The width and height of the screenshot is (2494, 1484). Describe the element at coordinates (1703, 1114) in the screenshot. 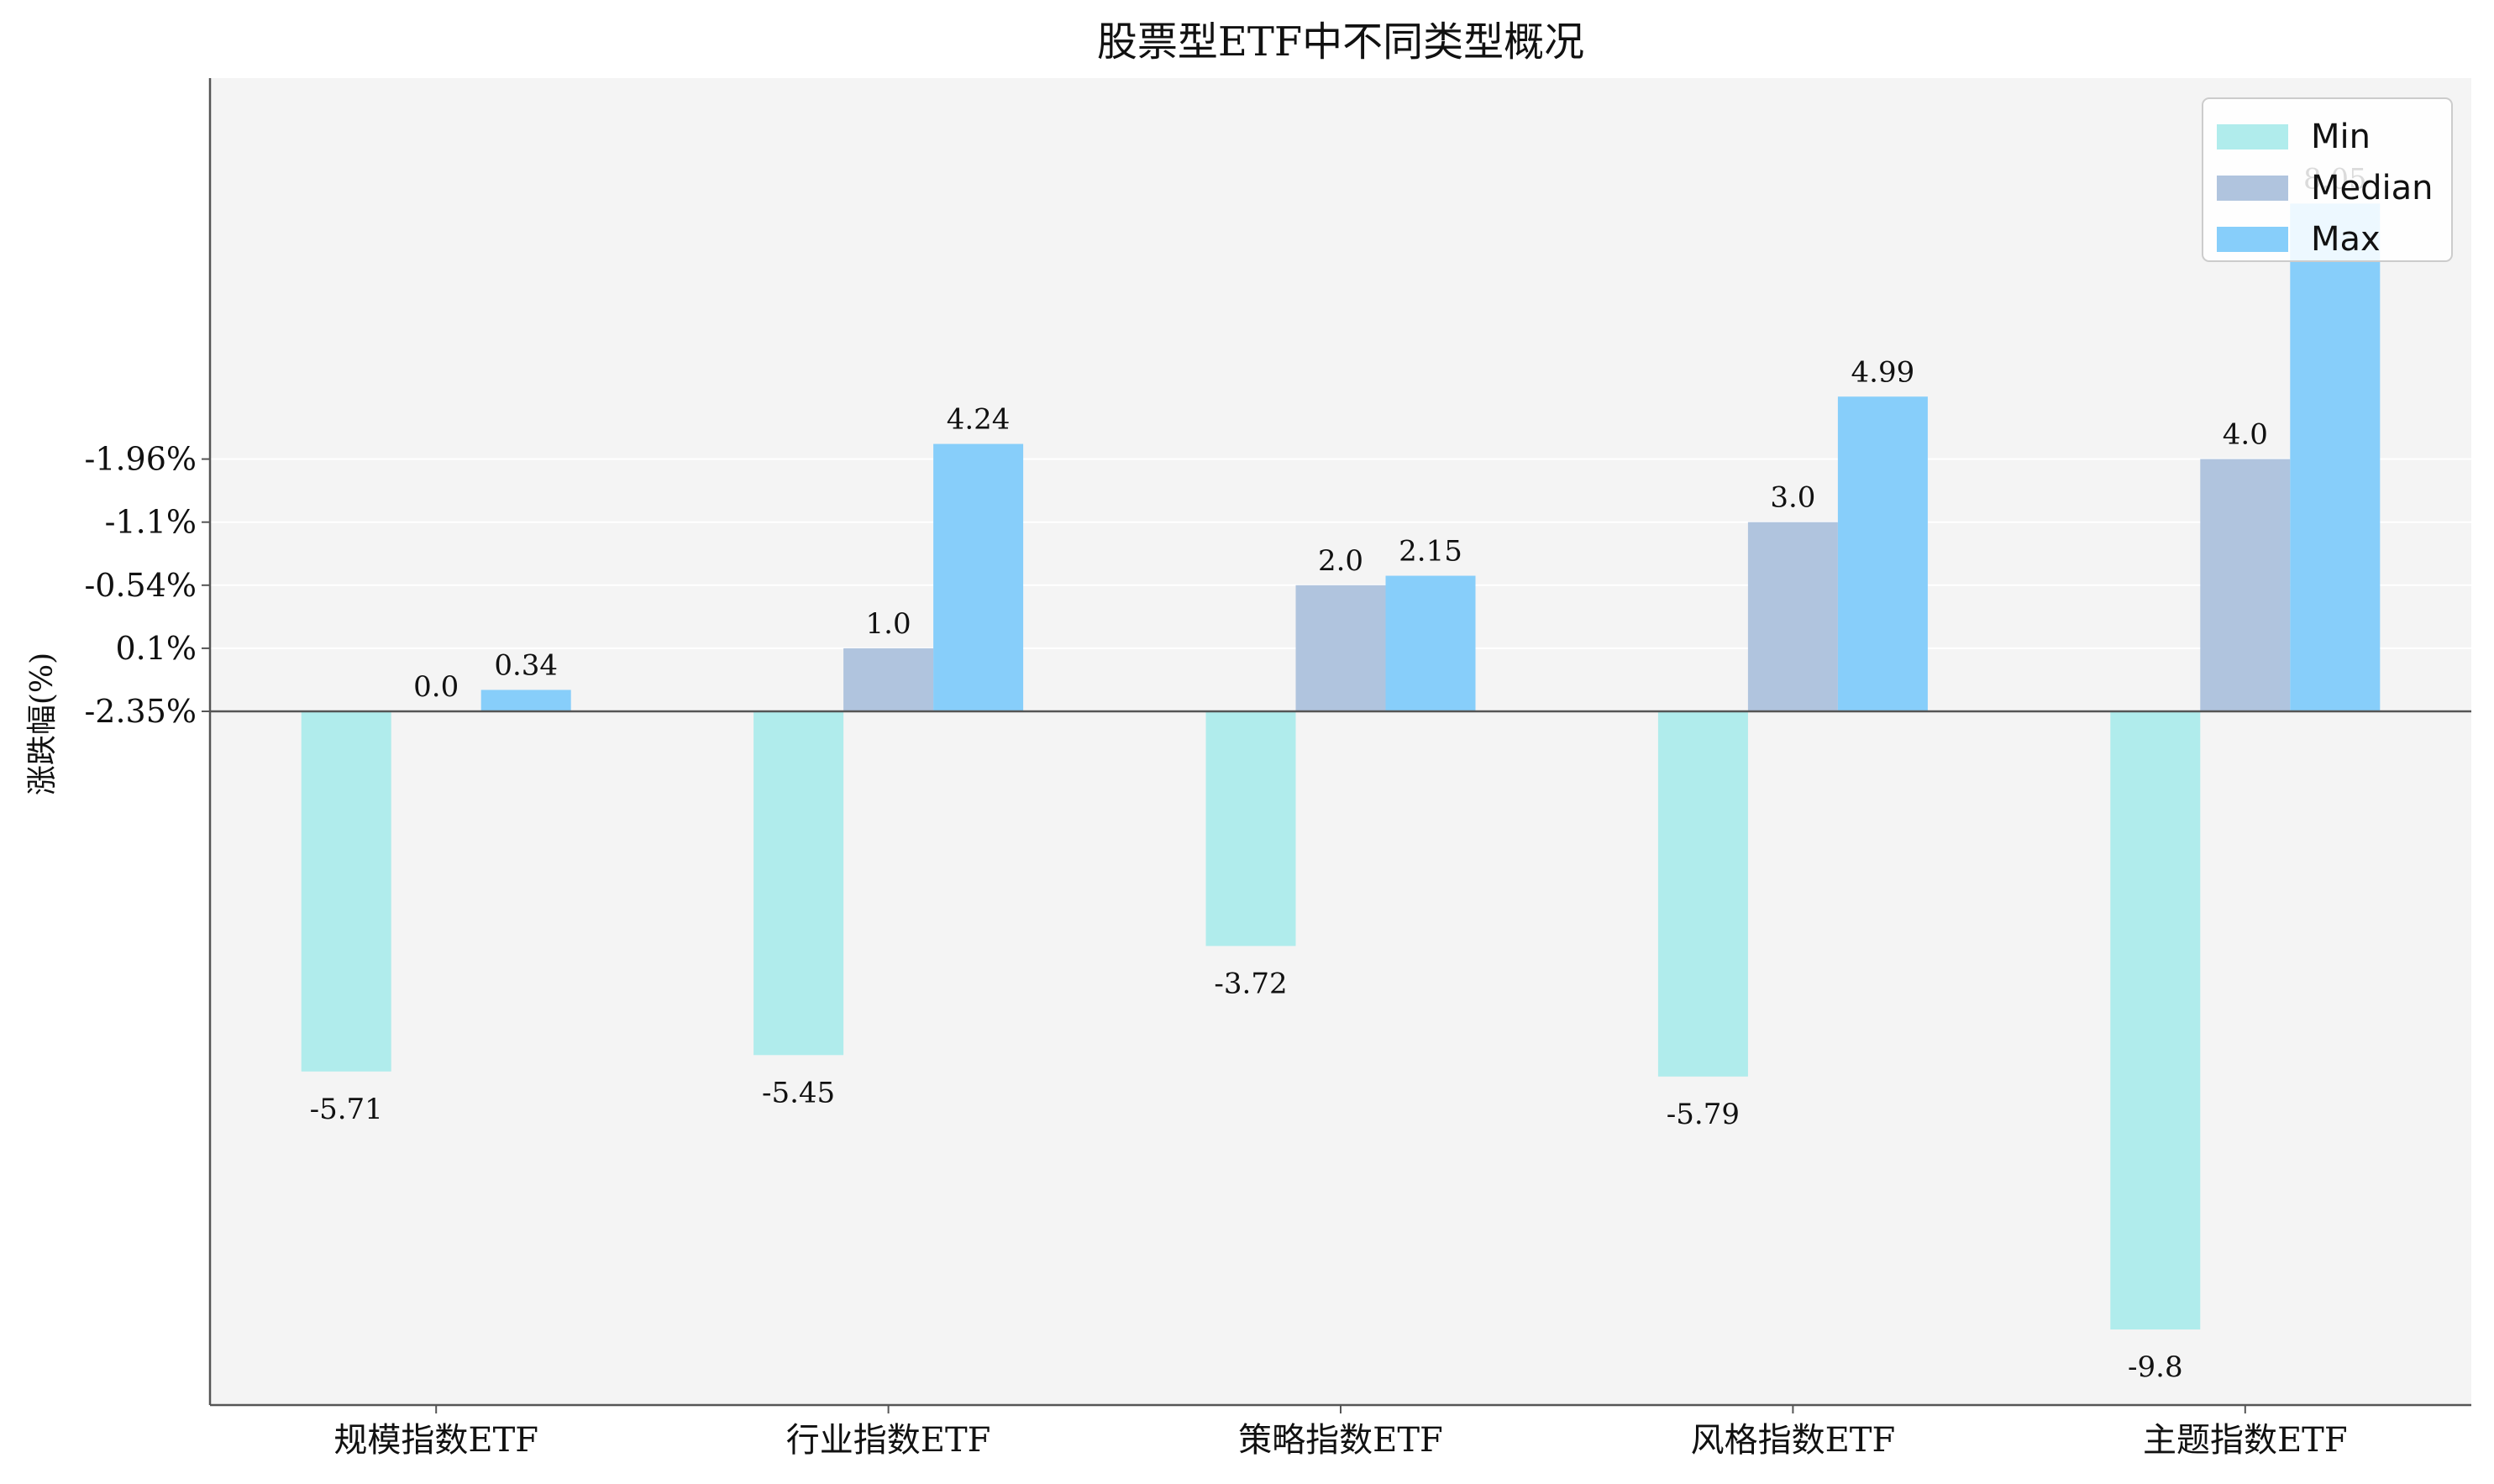

I see `data-label: -5.79` at that location.